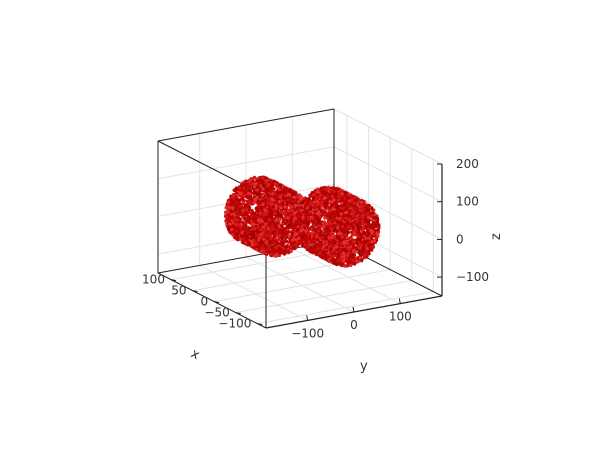  I want to click on grid-line-z-side, so click(388, 211).